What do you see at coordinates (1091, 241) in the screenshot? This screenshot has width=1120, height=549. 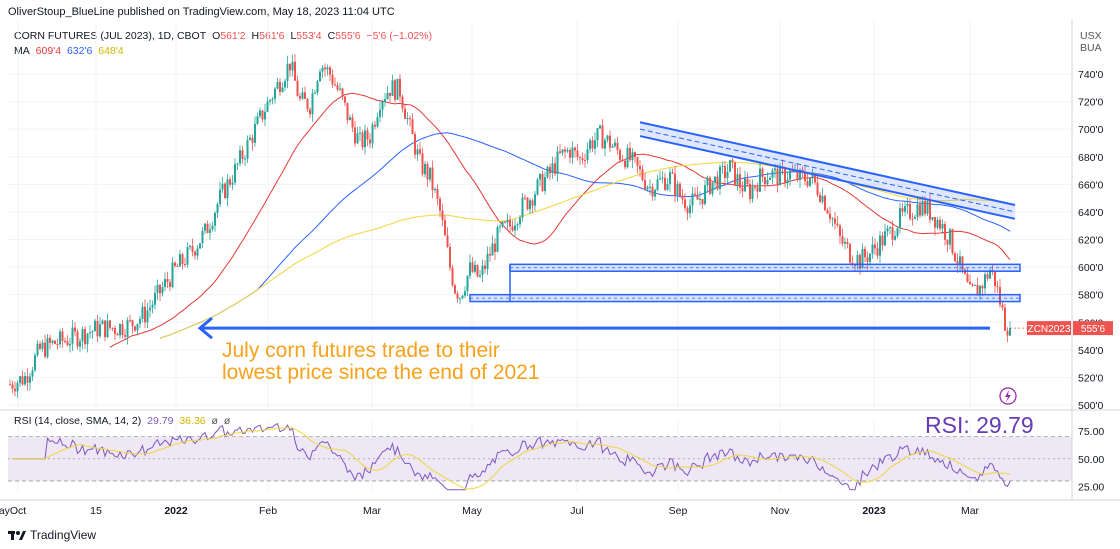 I see `price-tick-label: 620'0` at bounding box center [1091, 241].